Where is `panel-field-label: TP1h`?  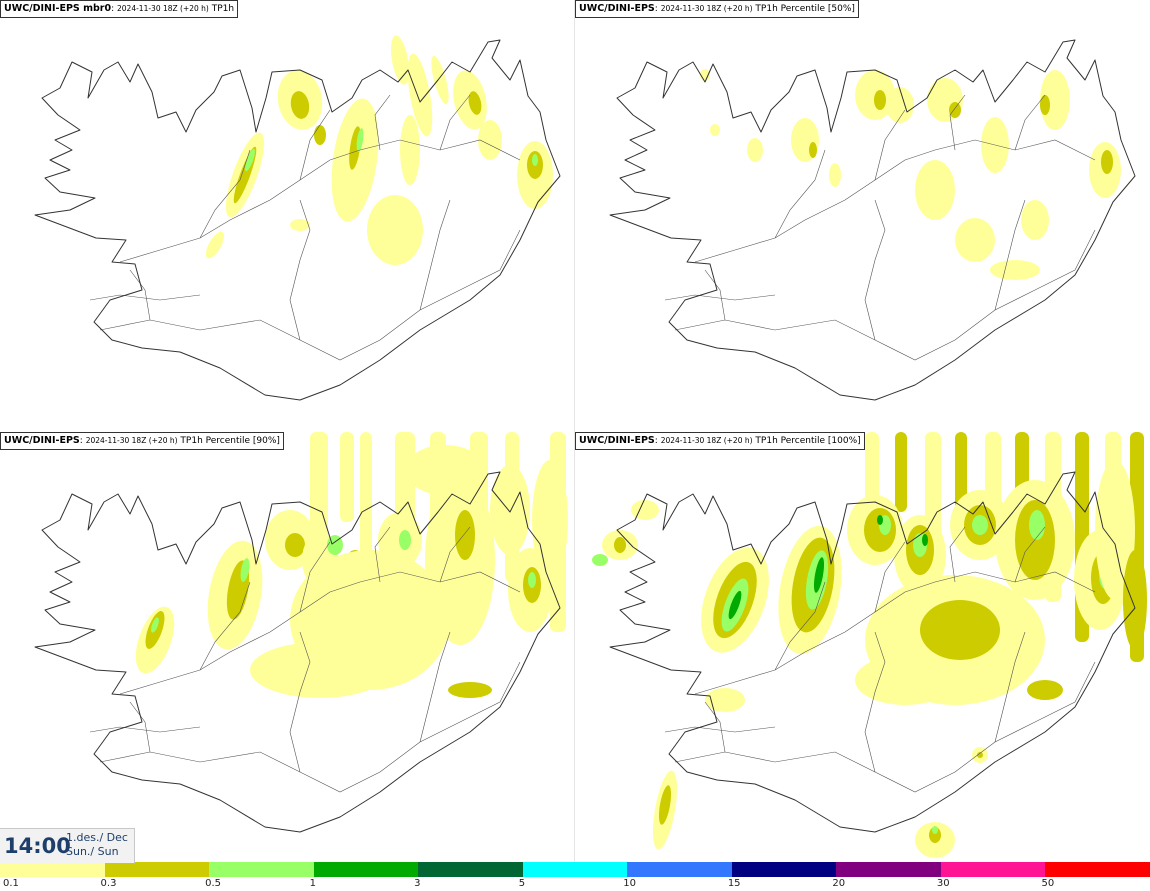
panel-field-label: TP1h is located at coordinates (223, 9).